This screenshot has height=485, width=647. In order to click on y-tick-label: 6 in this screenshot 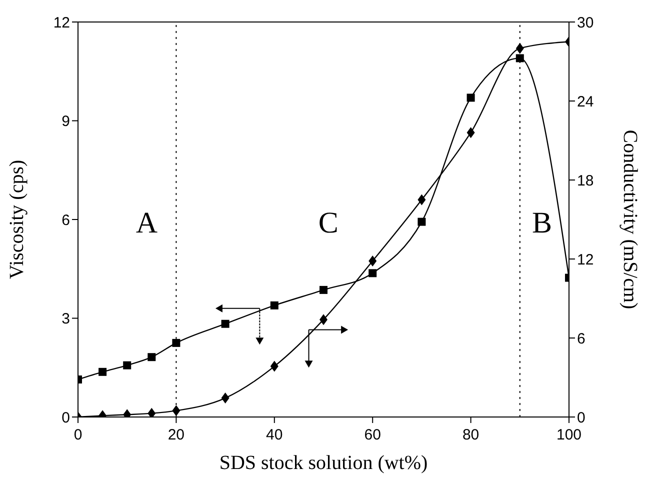, I will do `click(66, 220)`.